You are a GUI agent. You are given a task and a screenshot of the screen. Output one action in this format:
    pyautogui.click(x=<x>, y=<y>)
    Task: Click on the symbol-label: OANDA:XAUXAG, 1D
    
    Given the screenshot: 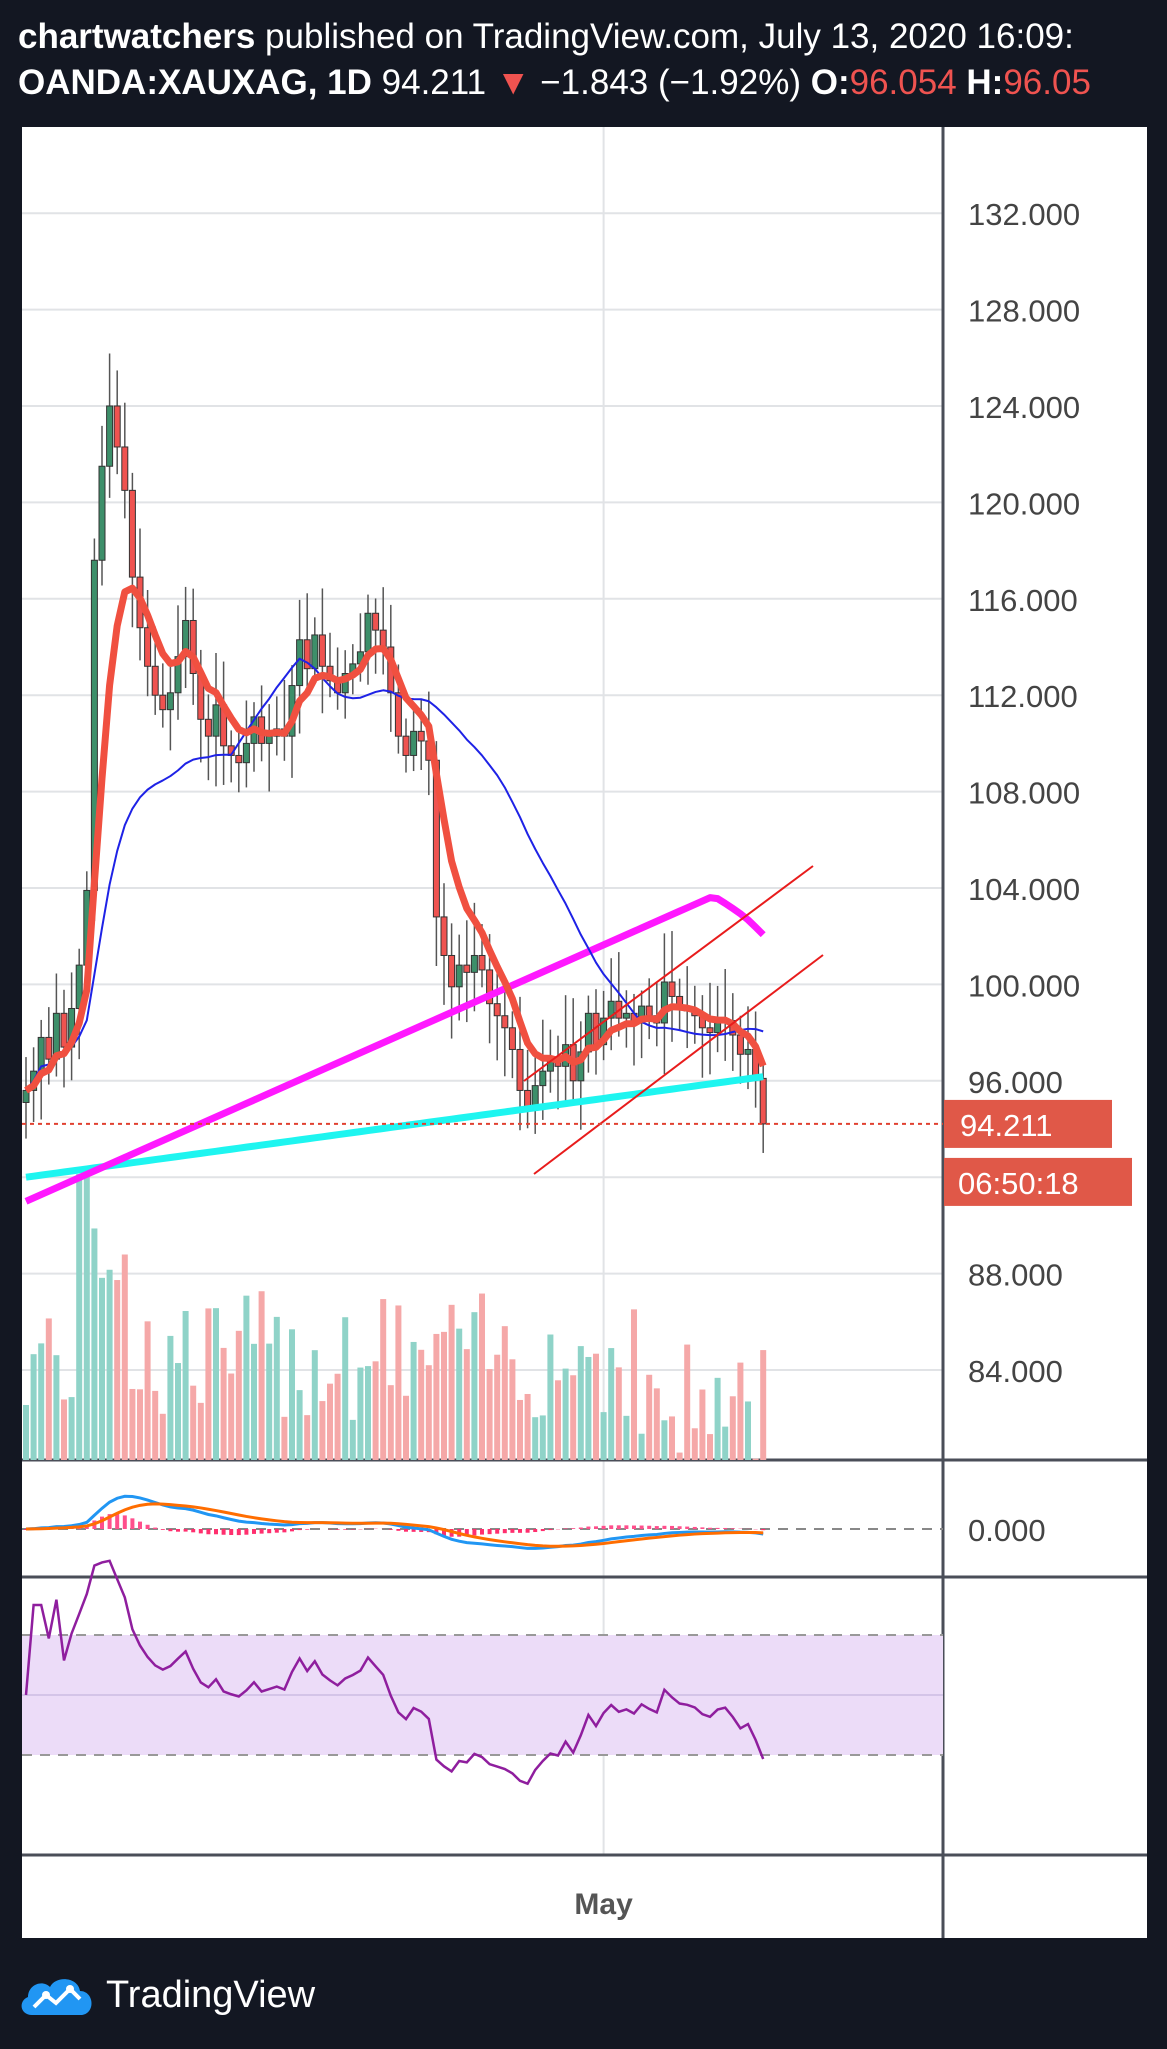 What is the action you would take?
    pyautogui.click(x=195, y=82)
    